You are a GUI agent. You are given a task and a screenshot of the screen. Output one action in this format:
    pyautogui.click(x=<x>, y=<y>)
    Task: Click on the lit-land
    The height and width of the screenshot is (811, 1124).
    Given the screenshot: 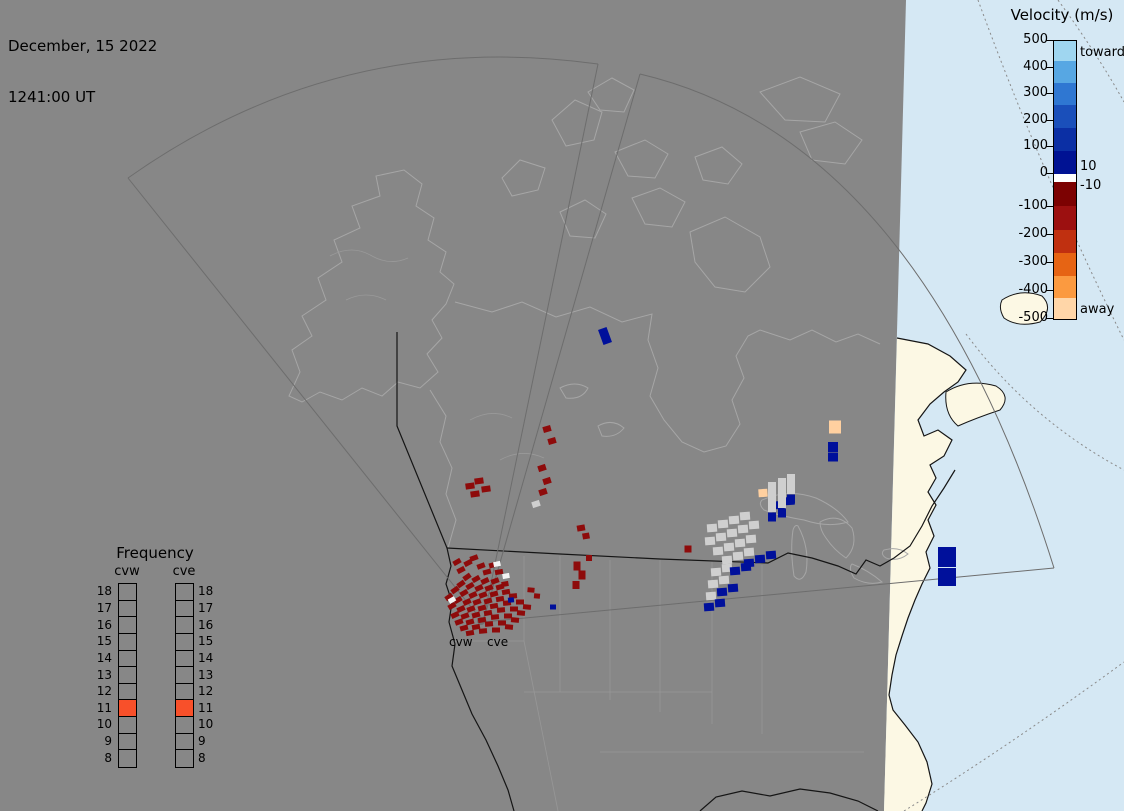 What is the action you would take?
    pyautogui.click(x=966, y=551)
    